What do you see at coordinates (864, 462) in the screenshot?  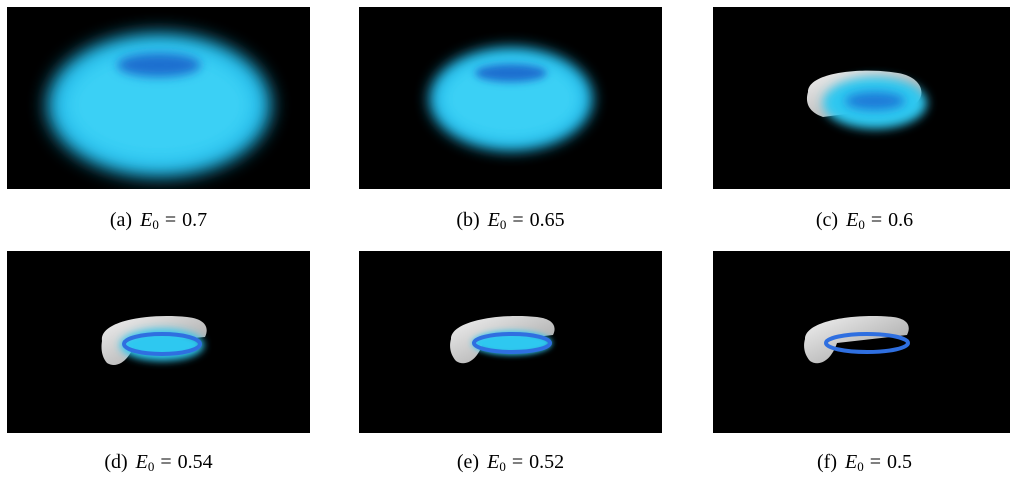 I see `caption-f: (f) E0 = 0.5` at bounding box center [864, 462].